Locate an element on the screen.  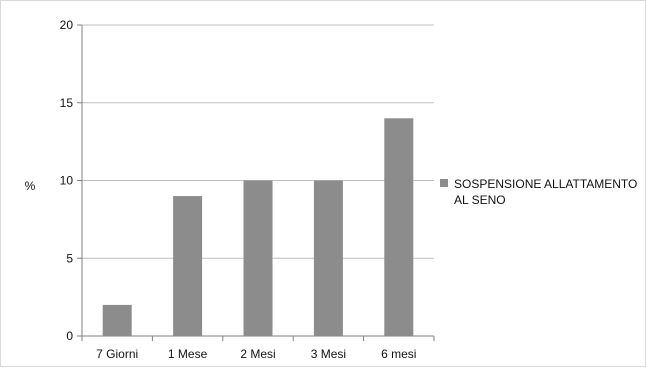
x-tick-label: 2 Mesi is located at coordinates (257, 354).